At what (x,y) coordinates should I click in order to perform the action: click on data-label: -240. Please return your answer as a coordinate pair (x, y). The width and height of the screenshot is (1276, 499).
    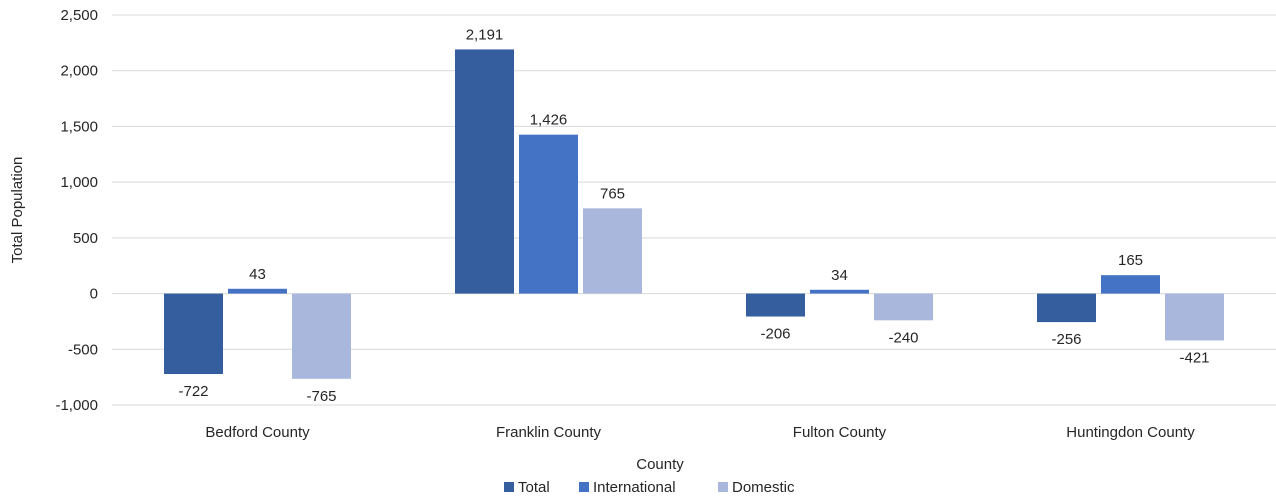
    Looking at the image, I should click on (903, 337).